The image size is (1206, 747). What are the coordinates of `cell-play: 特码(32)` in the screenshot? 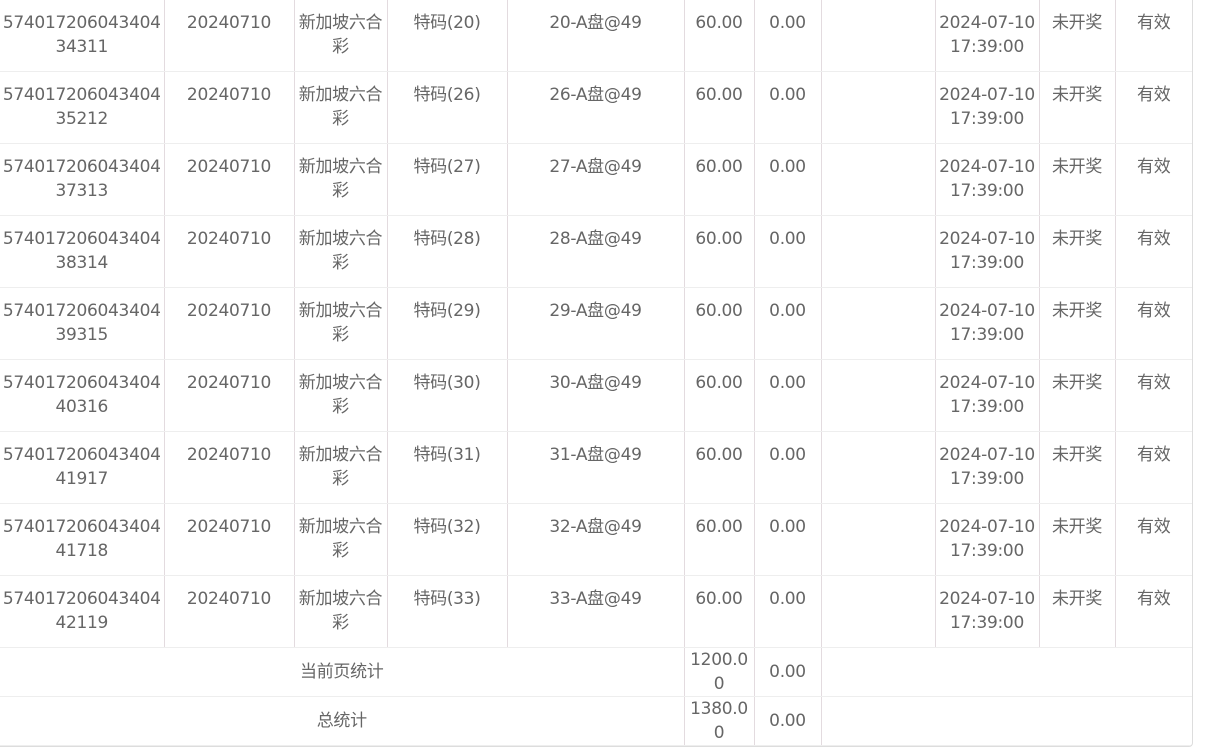 It's located at (446, 539).